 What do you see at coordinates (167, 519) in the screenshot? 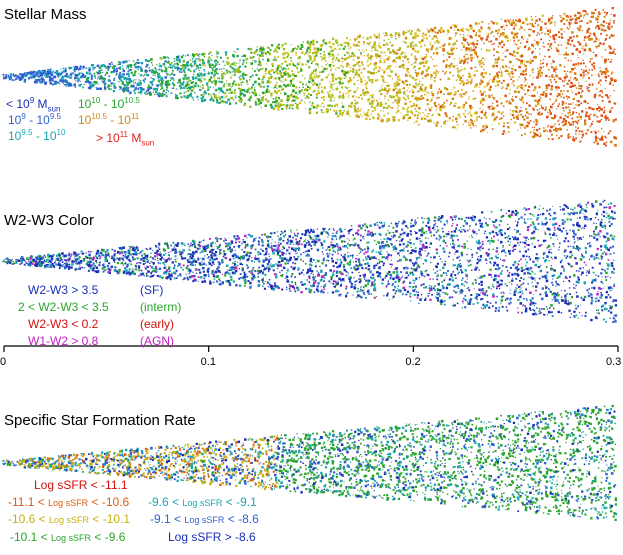
I see `legend-text: -9.1 <` at bounding box center [167, 519].